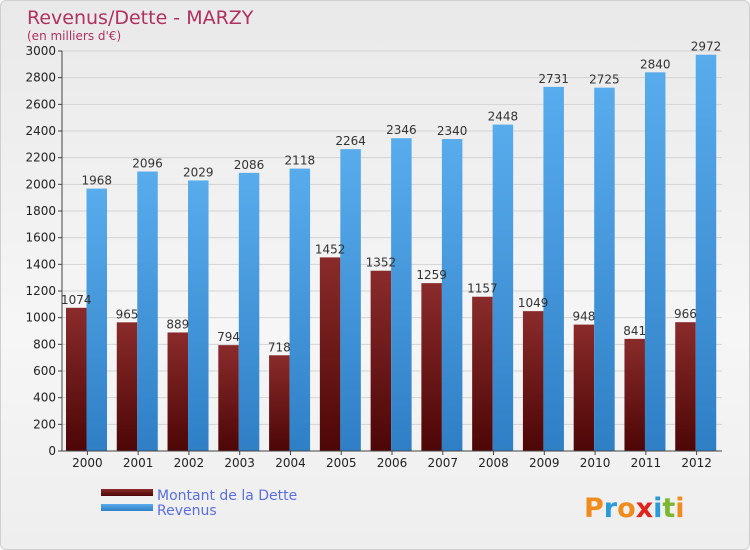 The image size is (750, 550). Describe the element at coordinates (290, 463) in the screenshot. I see `x-tick-label: 2004` at that location.